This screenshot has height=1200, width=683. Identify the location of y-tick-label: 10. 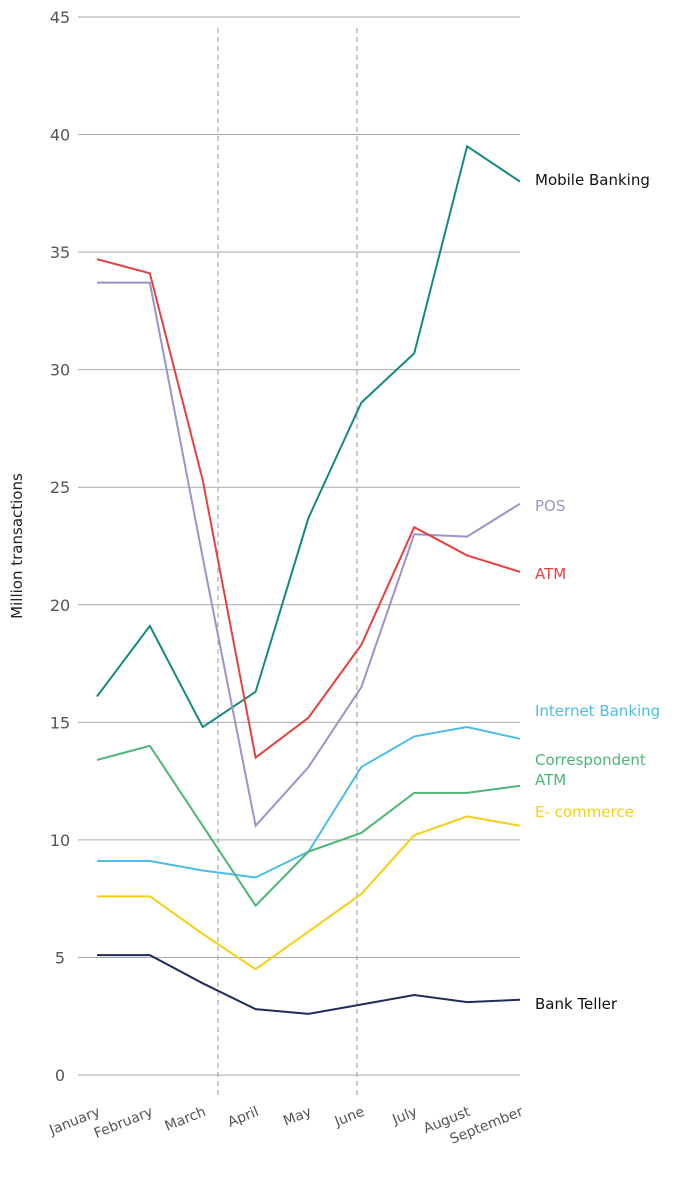
(60, 840).